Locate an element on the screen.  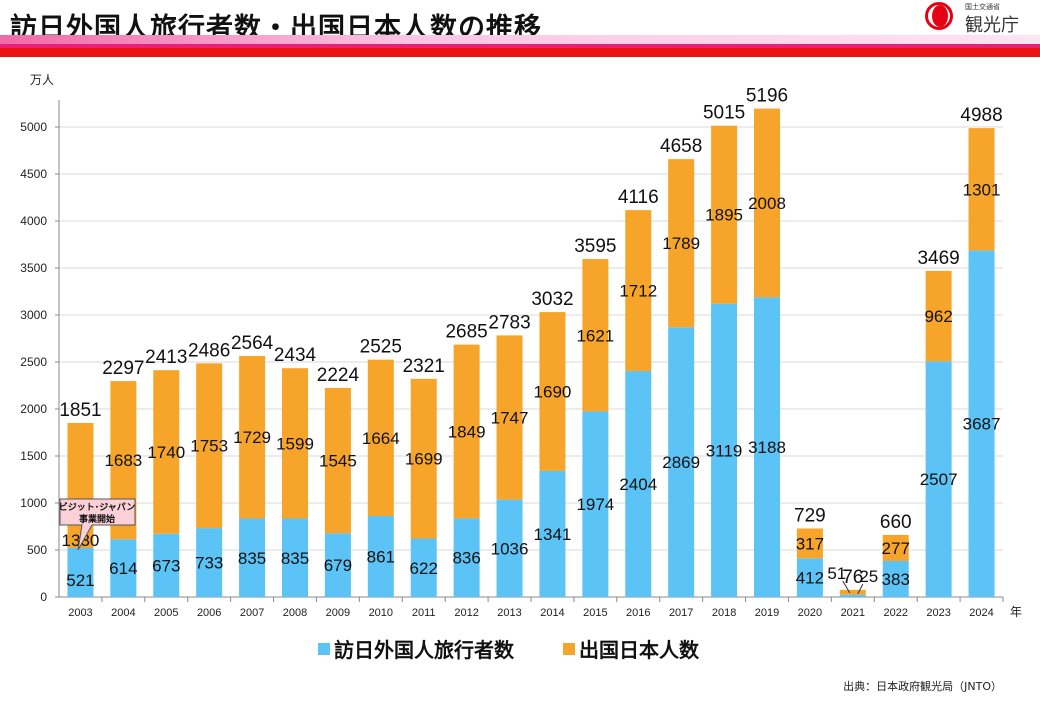
data-label-inbound: 2869 is located at coordinates (681, 462).